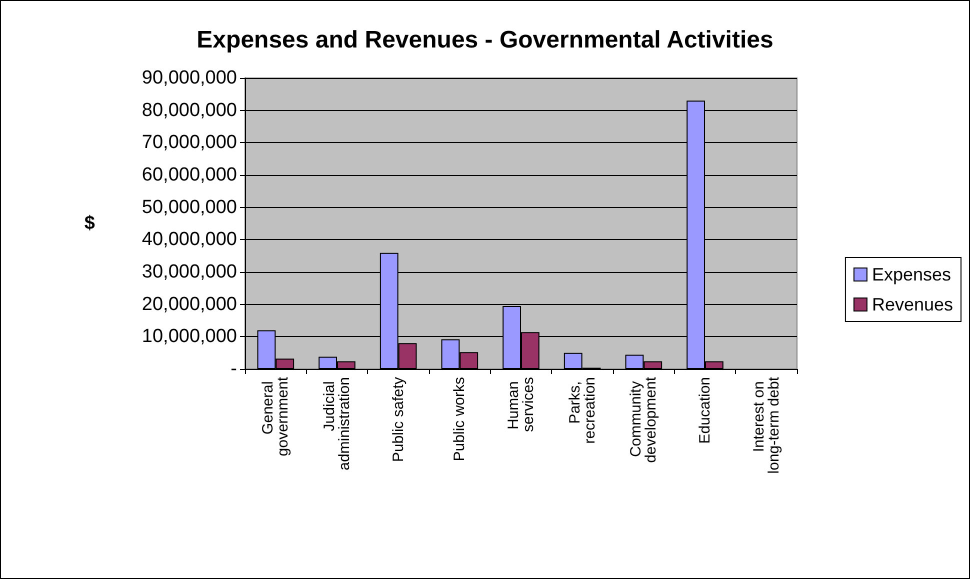  I want to click on x-tick-label: Parks, recreation, so click(582, 410).